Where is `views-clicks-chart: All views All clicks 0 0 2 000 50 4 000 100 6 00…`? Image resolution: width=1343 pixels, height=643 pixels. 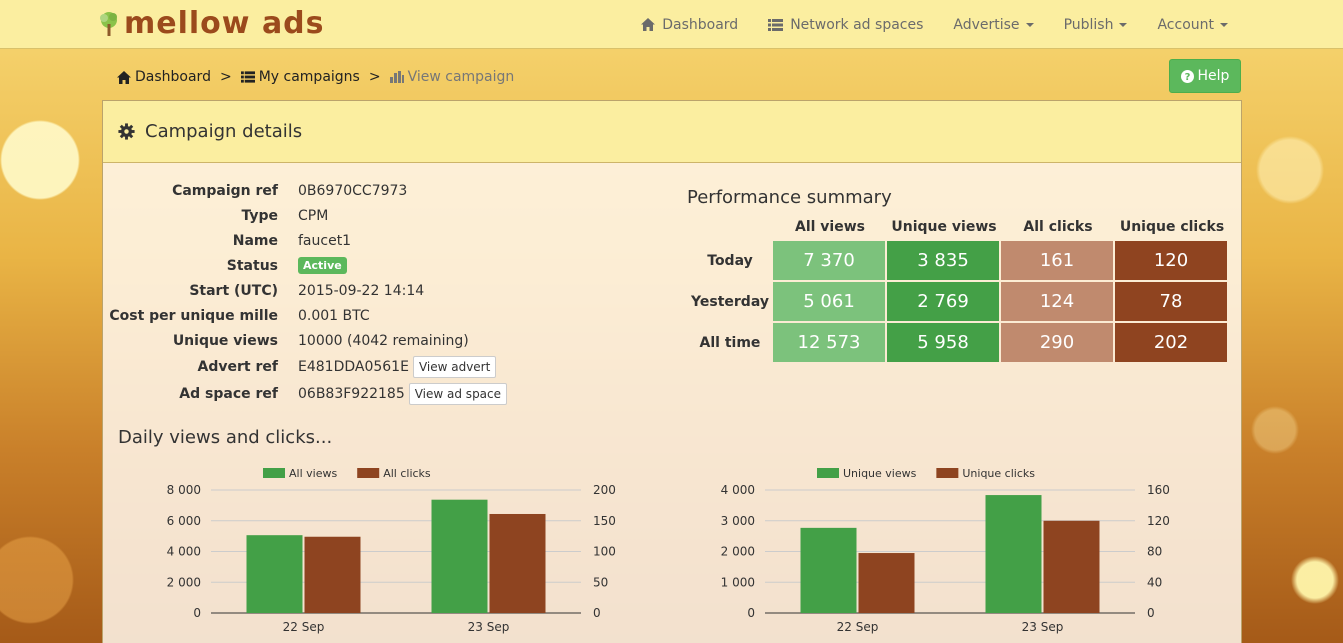
views-clicks-chart: All views All clicks 0 0 2 000 50 4 000 100 6 00… is located at coordinates (391, 550).